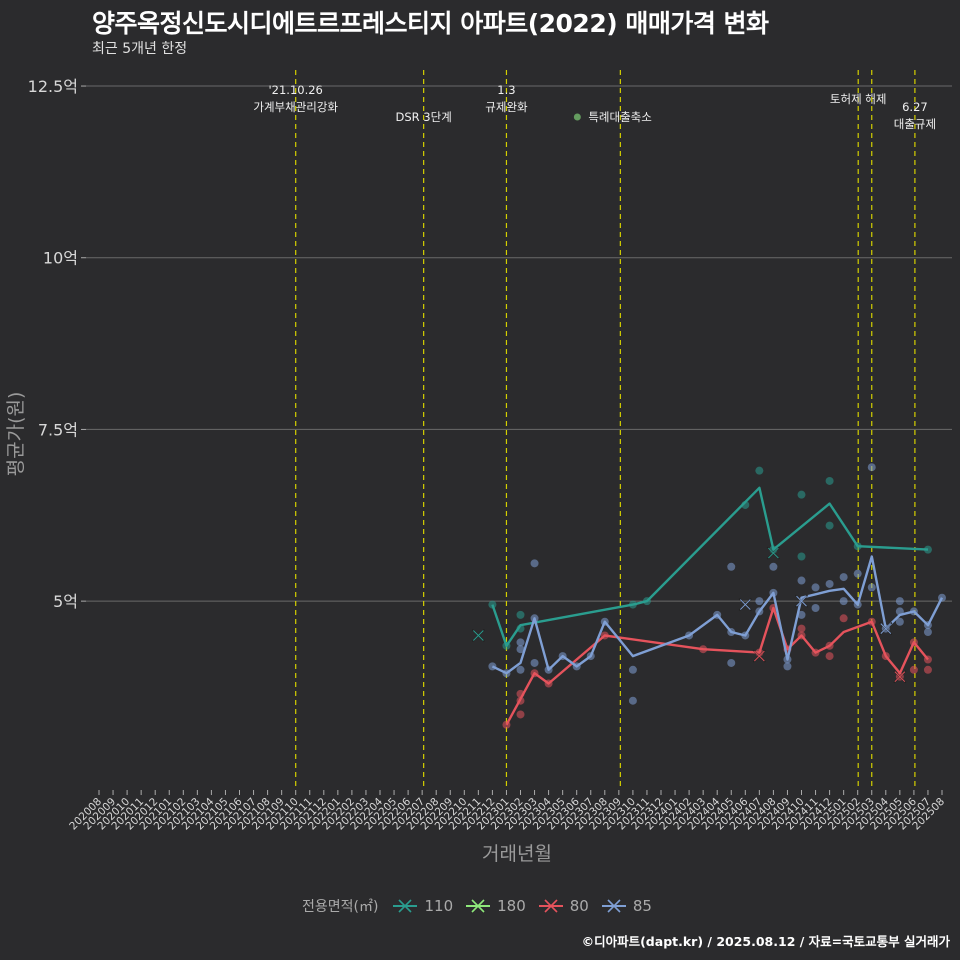 This screenshot has height=960, width=960. I want to click on y-tick-label: 7.5억, so click(58, 429).